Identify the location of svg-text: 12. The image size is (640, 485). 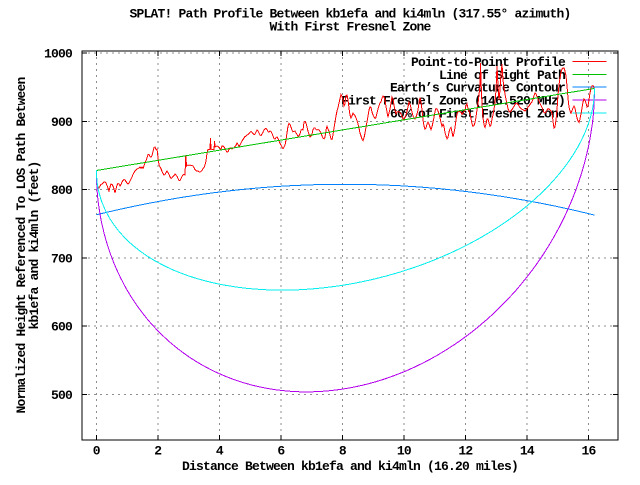
(465, 451).